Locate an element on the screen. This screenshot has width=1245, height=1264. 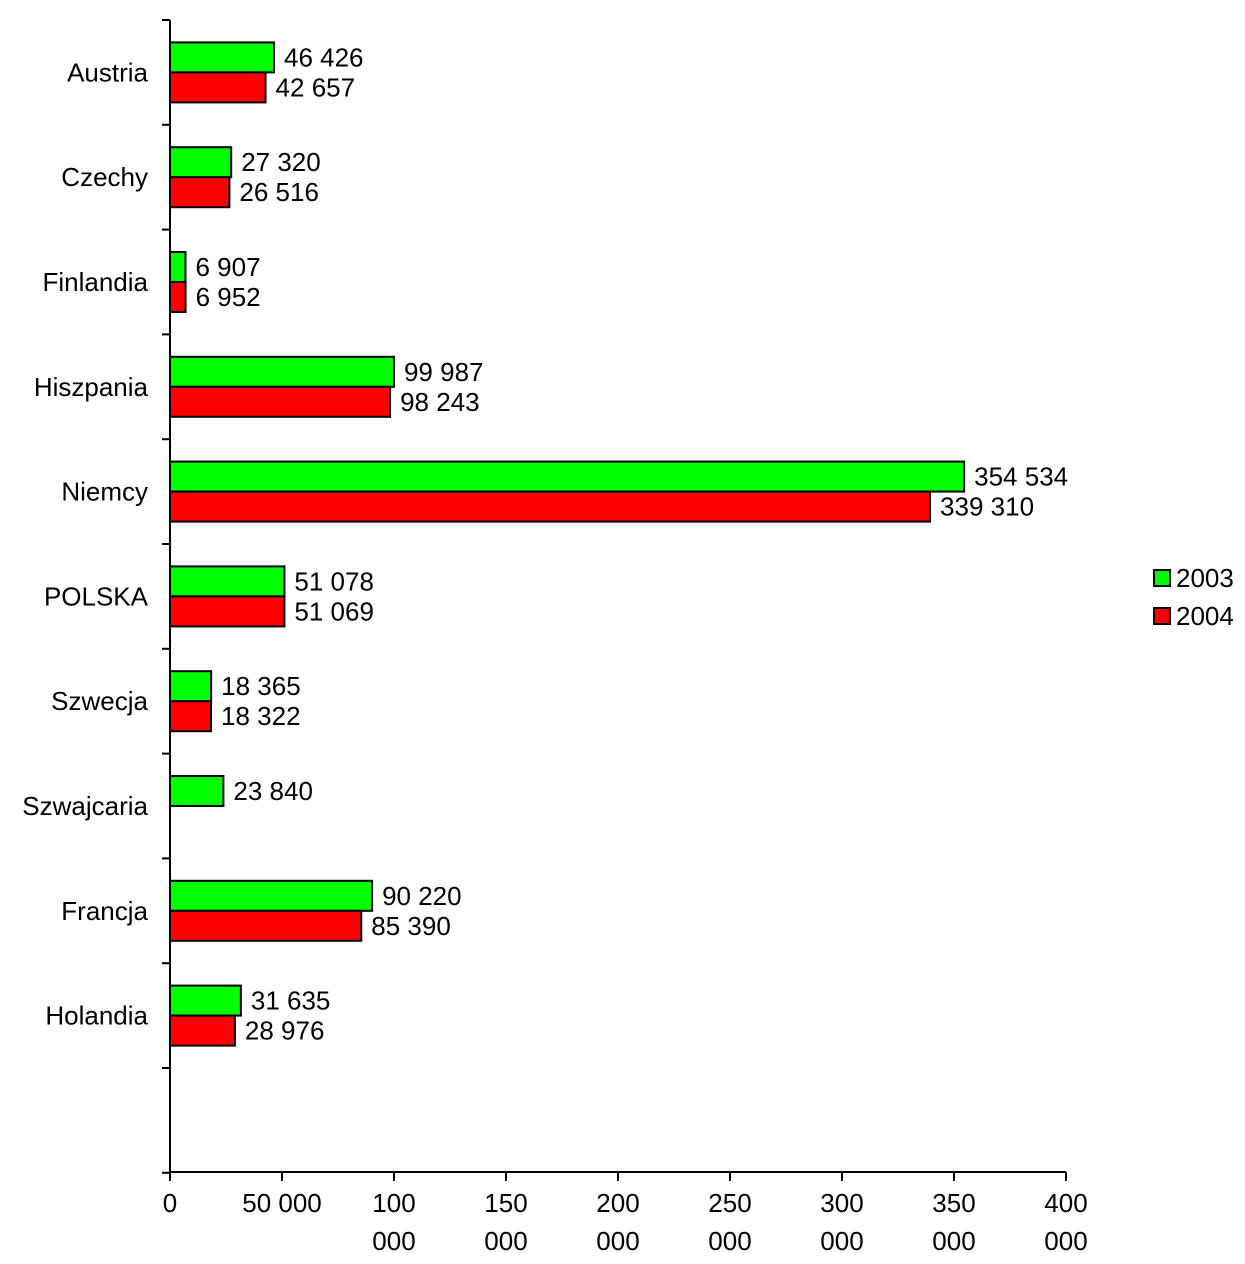
data-label-polska-2004: 51 069 is located at coordinates (334, 611).